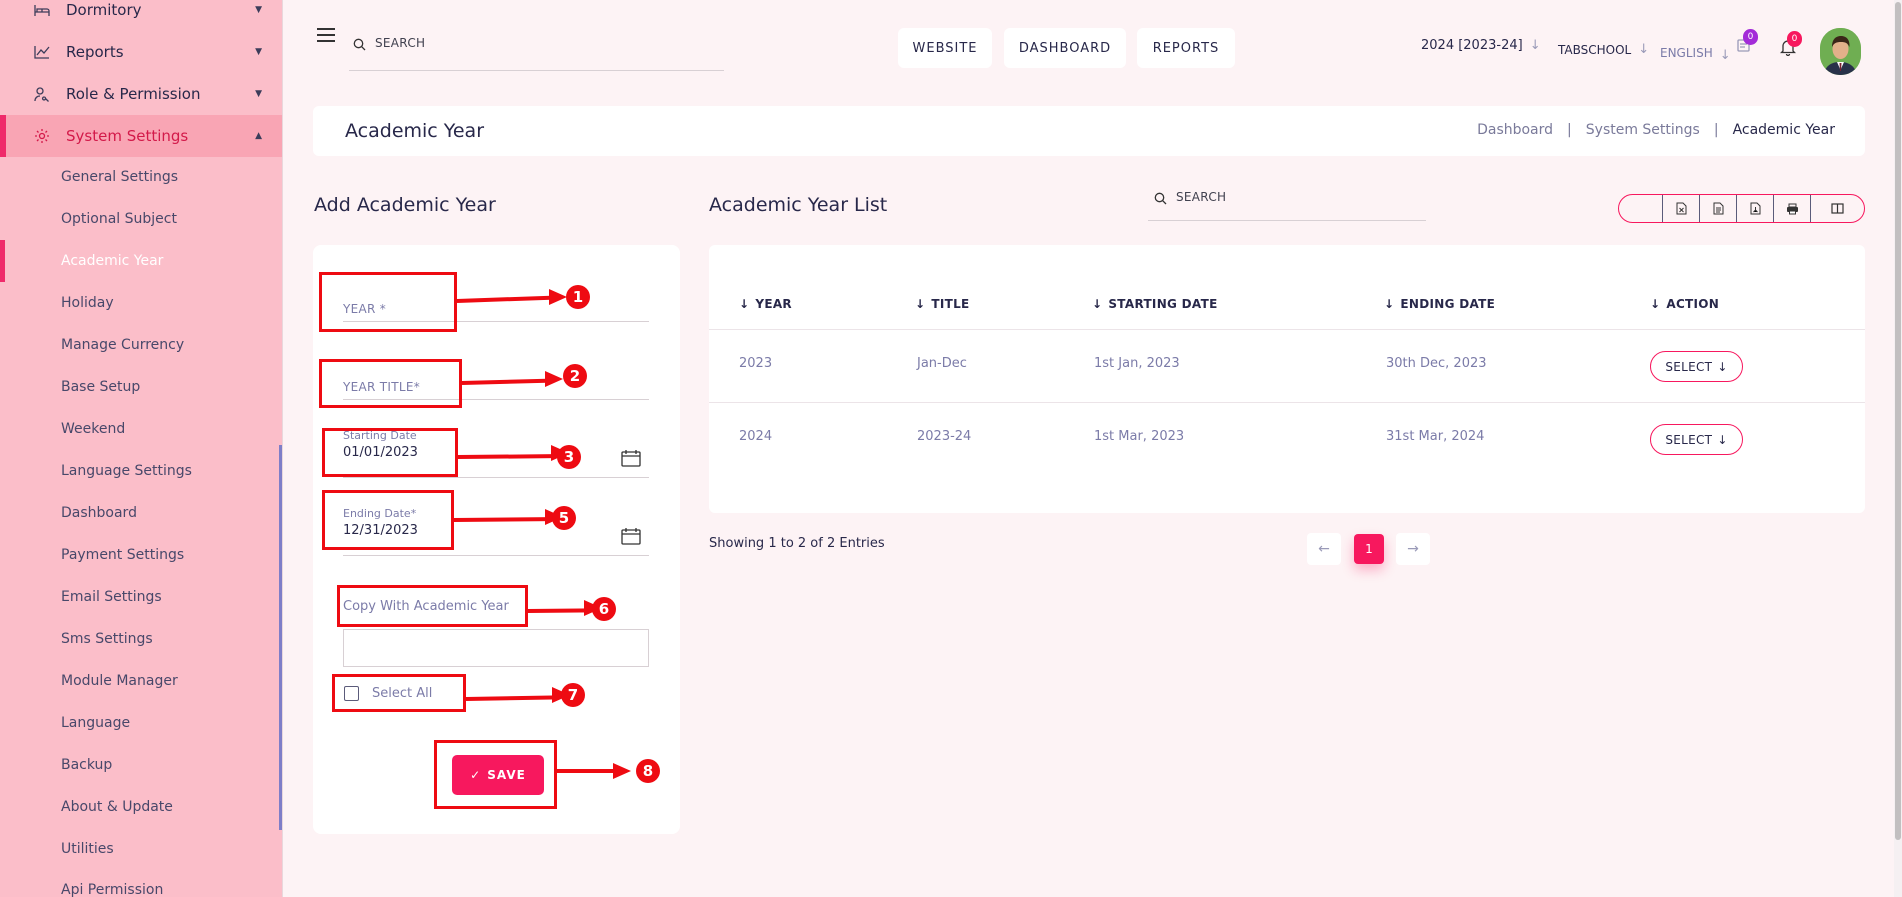 The height and width of the screenshot is (897, 1902). What do you see at coordinates (496, 308) in the screenshot?
I see `year-input: YEAR *` at bounding box center [496, 308].